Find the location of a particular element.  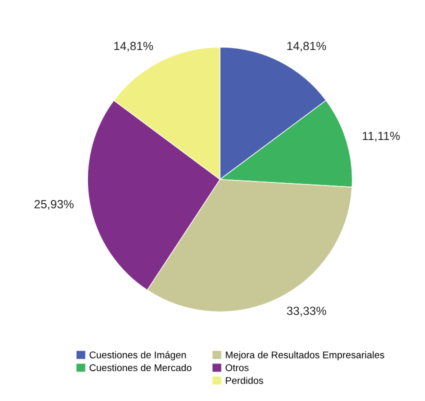

data-label: 33,33% is located at coordinates (306, 311).